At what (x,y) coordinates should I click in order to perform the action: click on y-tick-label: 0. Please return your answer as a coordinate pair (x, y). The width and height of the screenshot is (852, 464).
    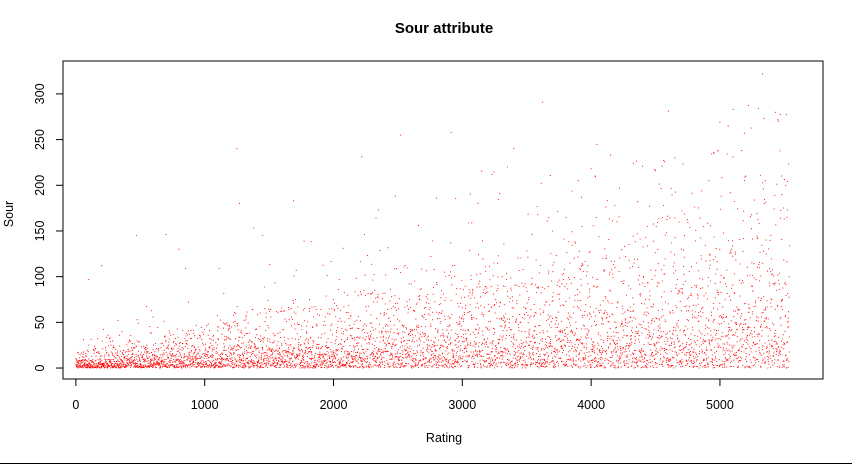
    Looking at the image, I should click on (40, 368).